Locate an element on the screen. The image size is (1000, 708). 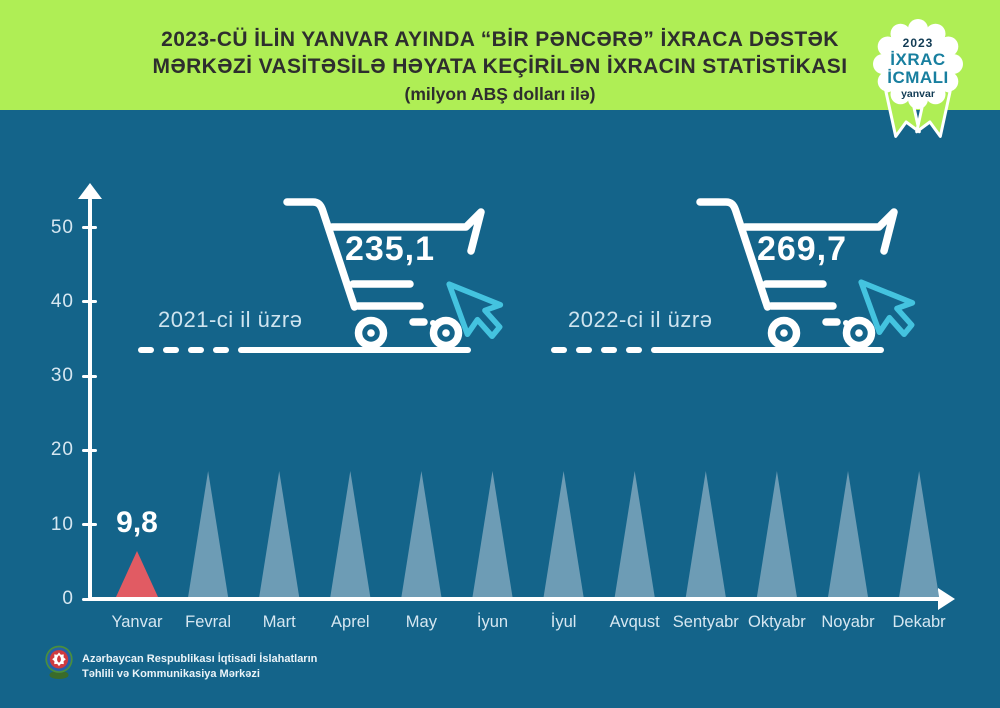
coat-of-arms-icon is located at coordinates (59, 662).